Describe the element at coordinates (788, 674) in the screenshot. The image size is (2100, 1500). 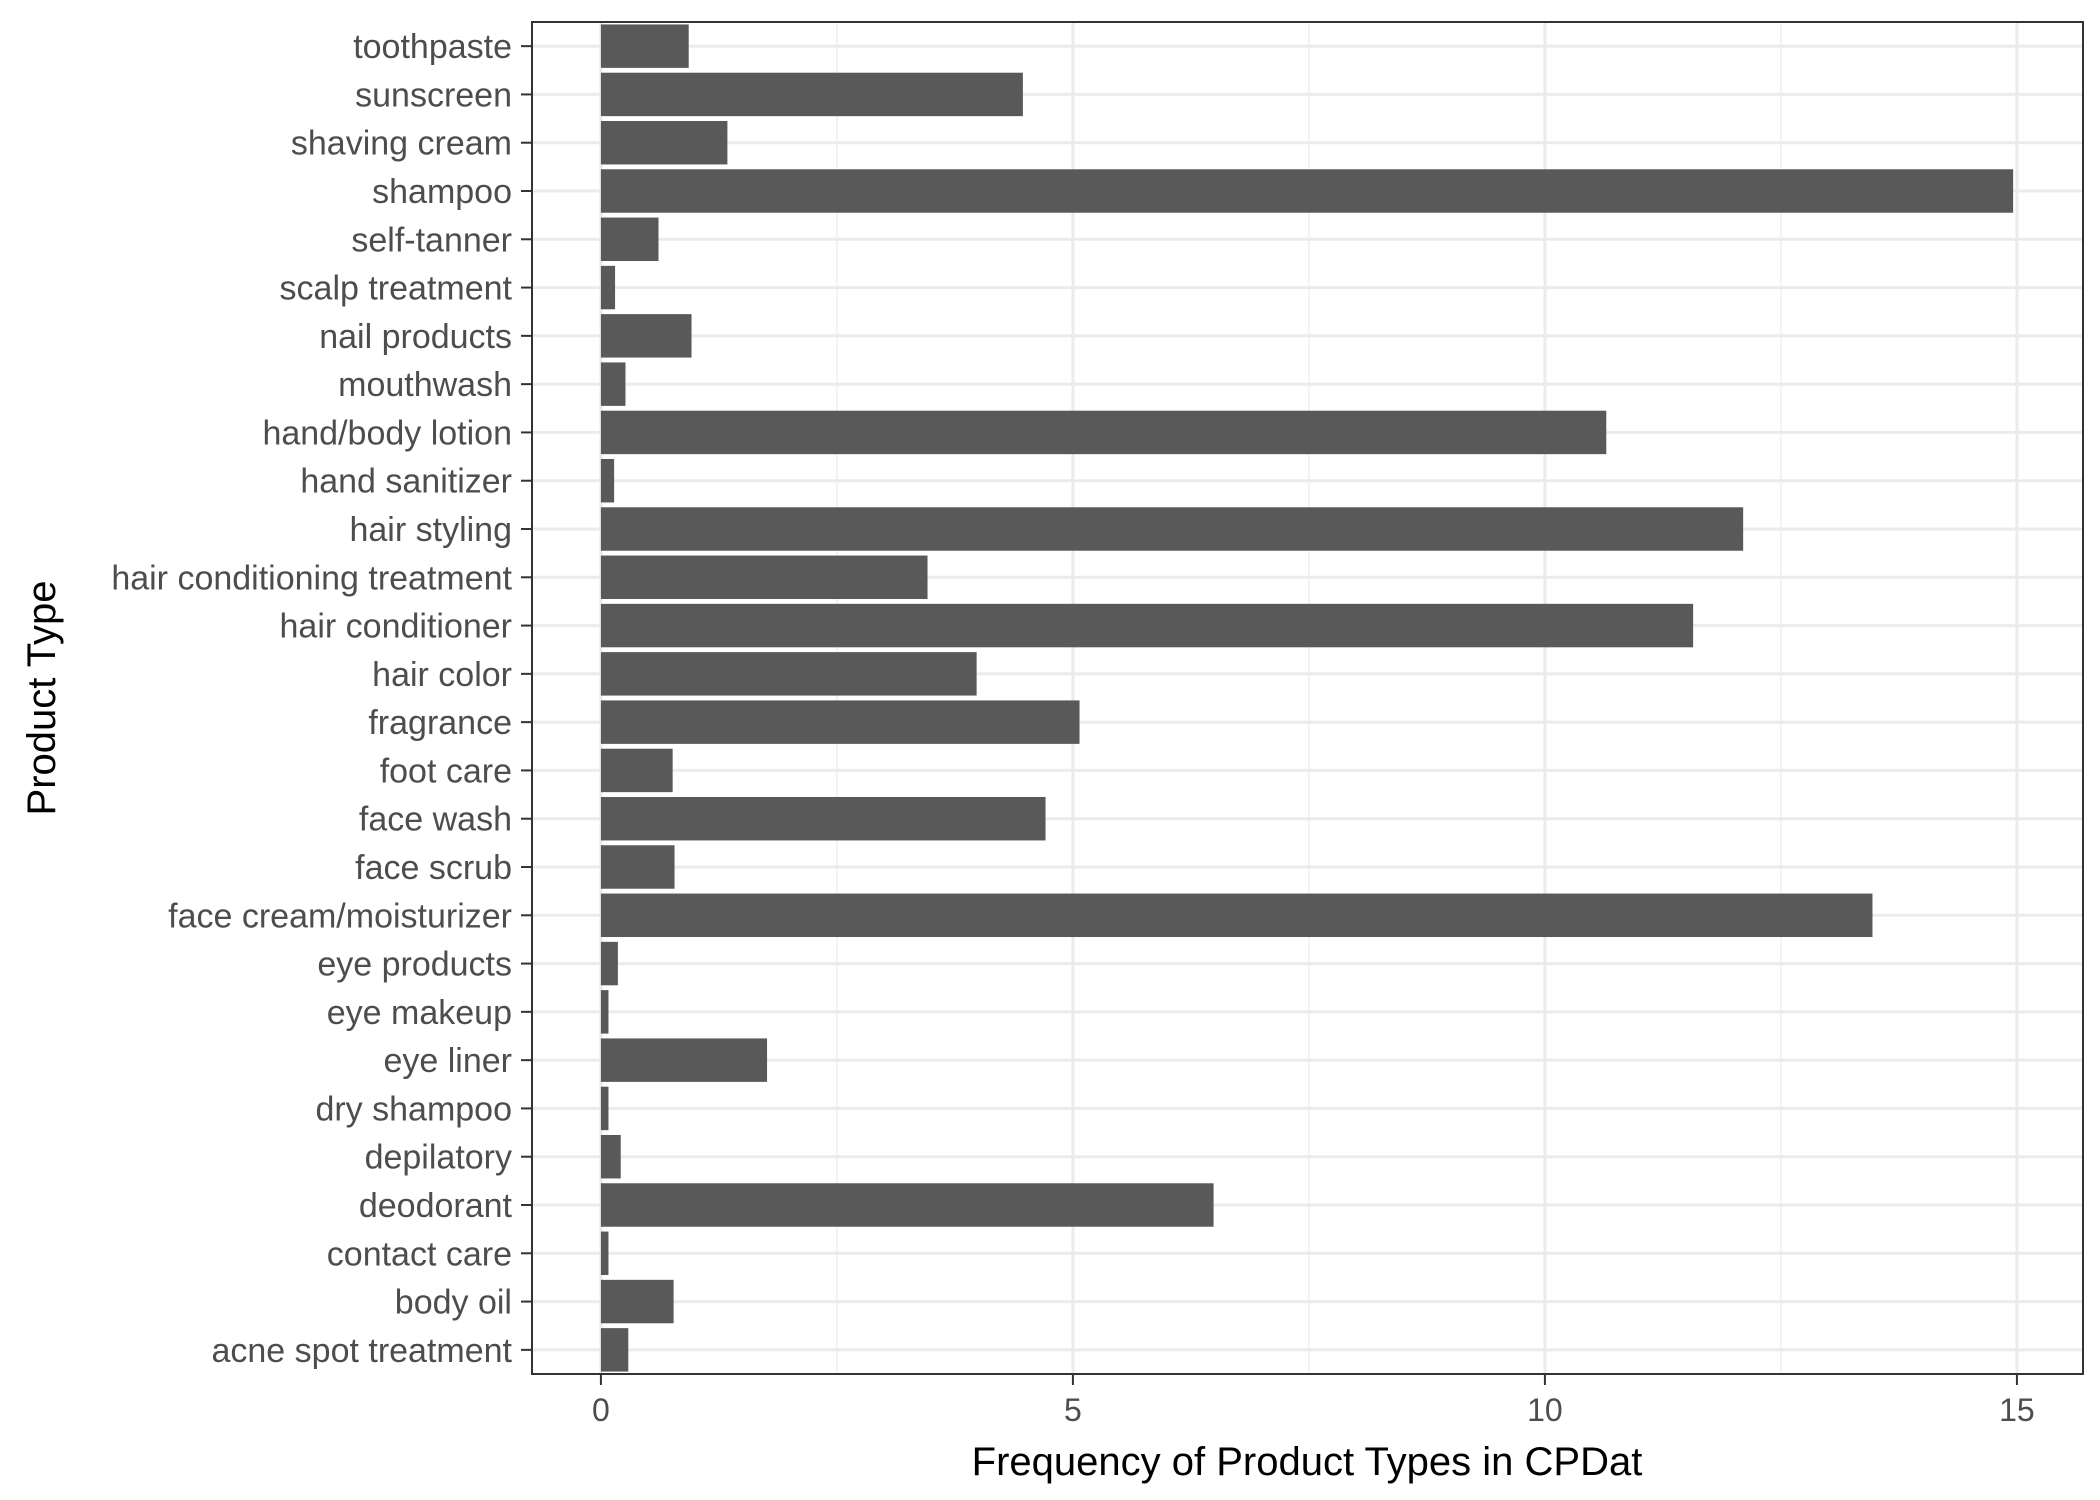
I see `bar-hair-color` at that location.